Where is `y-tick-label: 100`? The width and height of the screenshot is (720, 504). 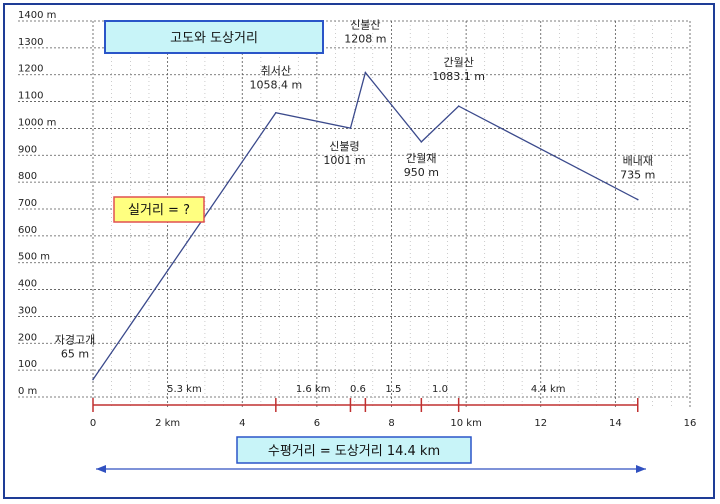
y-tick-label: 100 is located at coordinates (27, 364).